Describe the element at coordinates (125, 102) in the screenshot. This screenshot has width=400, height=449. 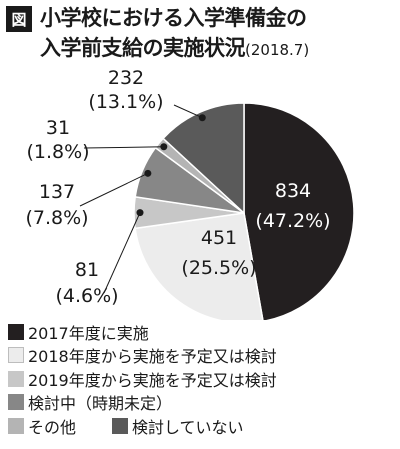
I see `slice-percent-label-not-considering: (13.1%)` at that location.